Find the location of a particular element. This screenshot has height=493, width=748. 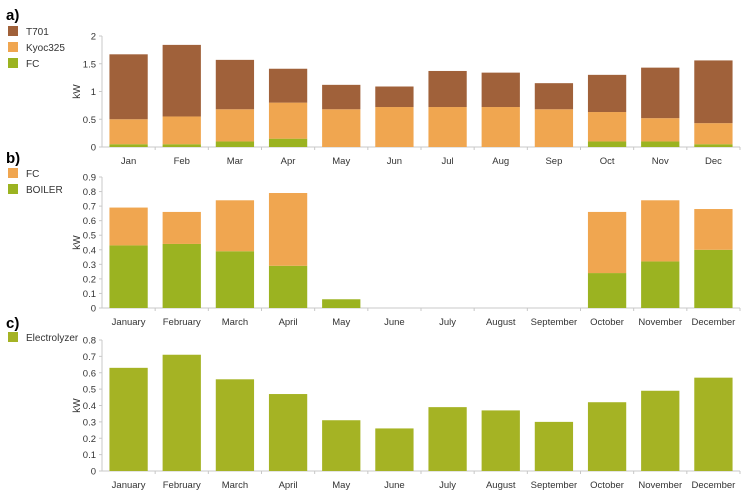

bar-boiler-january is located at coordinates (128, 276).